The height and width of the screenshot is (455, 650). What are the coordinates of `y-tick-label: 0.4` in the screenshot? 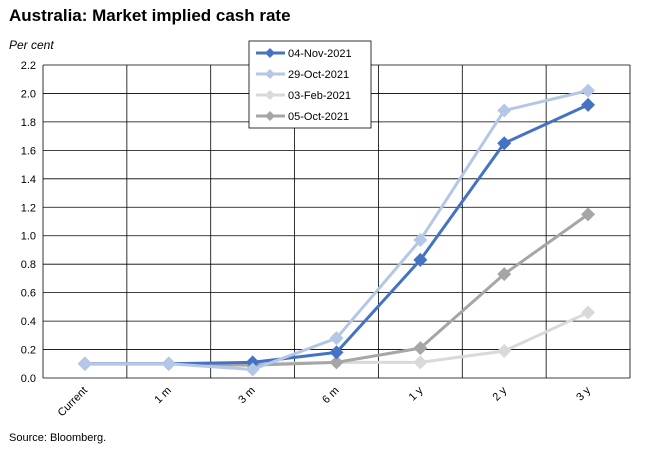 It's located at (28, 322).